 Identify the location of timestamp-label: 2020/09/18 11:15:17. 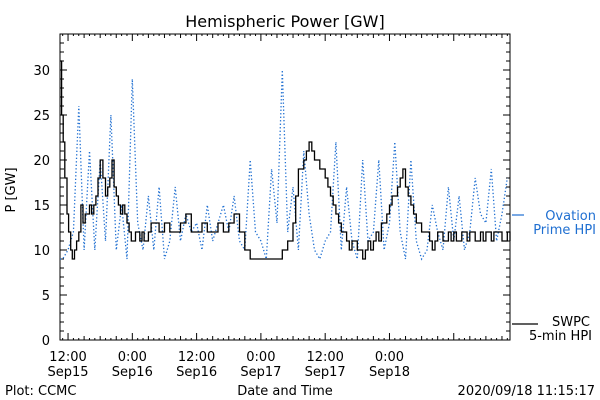
(526, 391).